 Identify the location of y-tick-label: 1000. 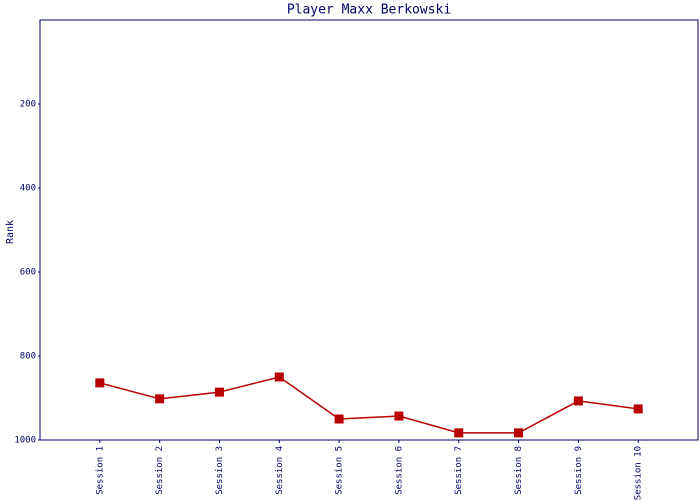
(25, 441).